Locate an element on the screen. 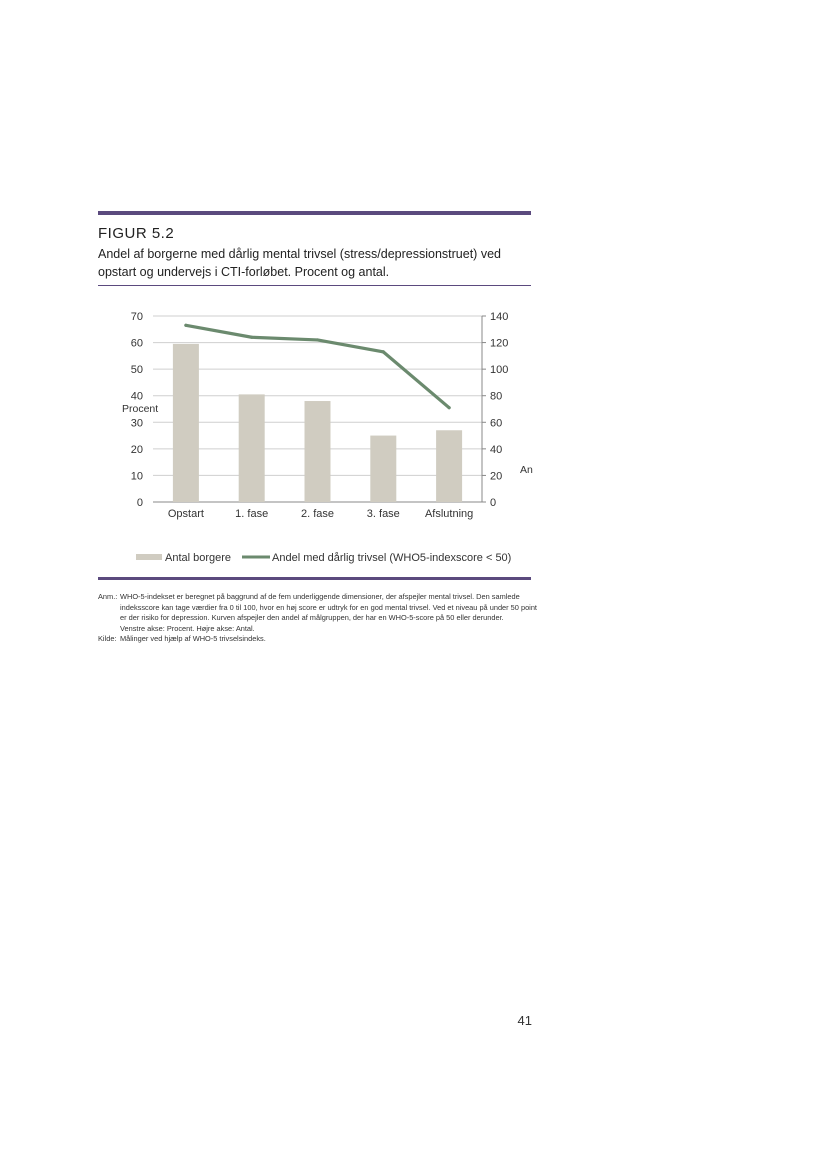  y-right-tick-label: 40 is located at coordinates (496, 450).